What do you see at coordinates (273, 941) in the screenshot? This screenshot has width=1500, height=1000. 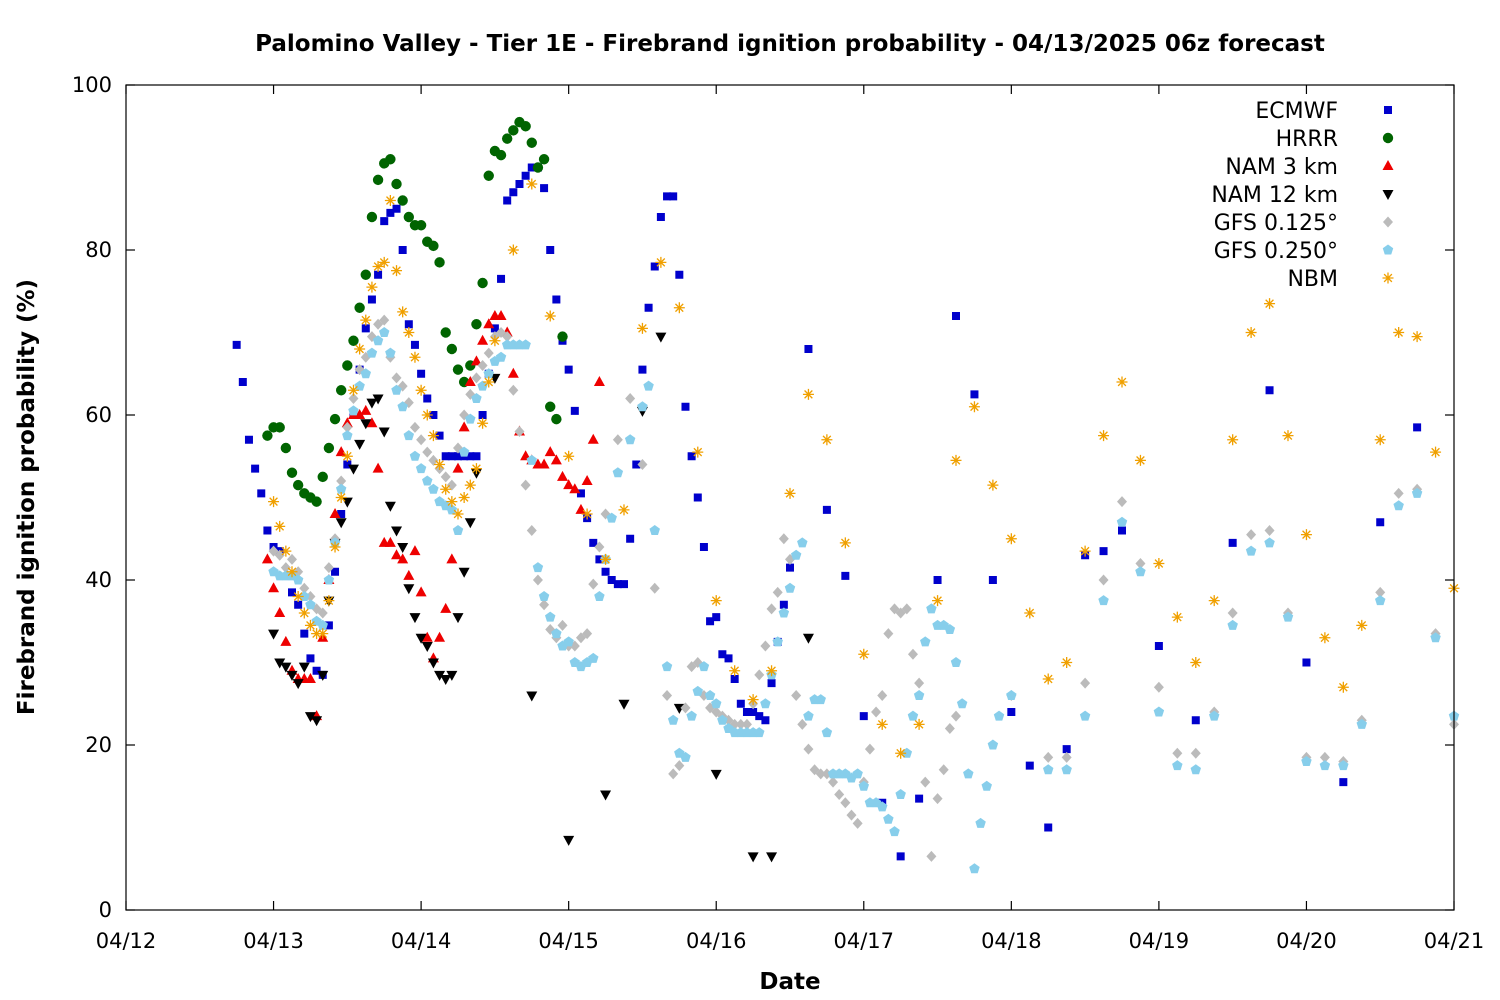 I see `x-tick-label: 04/13` at bounding box center [273, 941].